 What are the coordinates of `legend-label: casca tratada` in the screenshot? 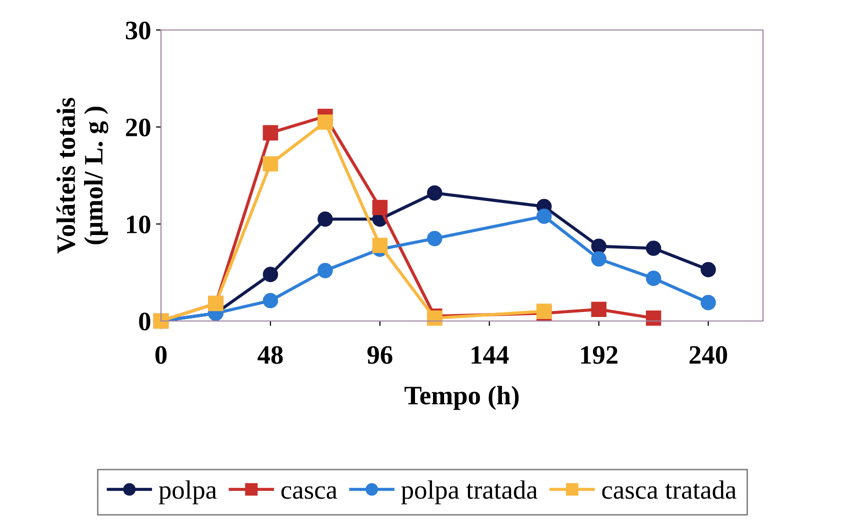 It's located at (669, 489).